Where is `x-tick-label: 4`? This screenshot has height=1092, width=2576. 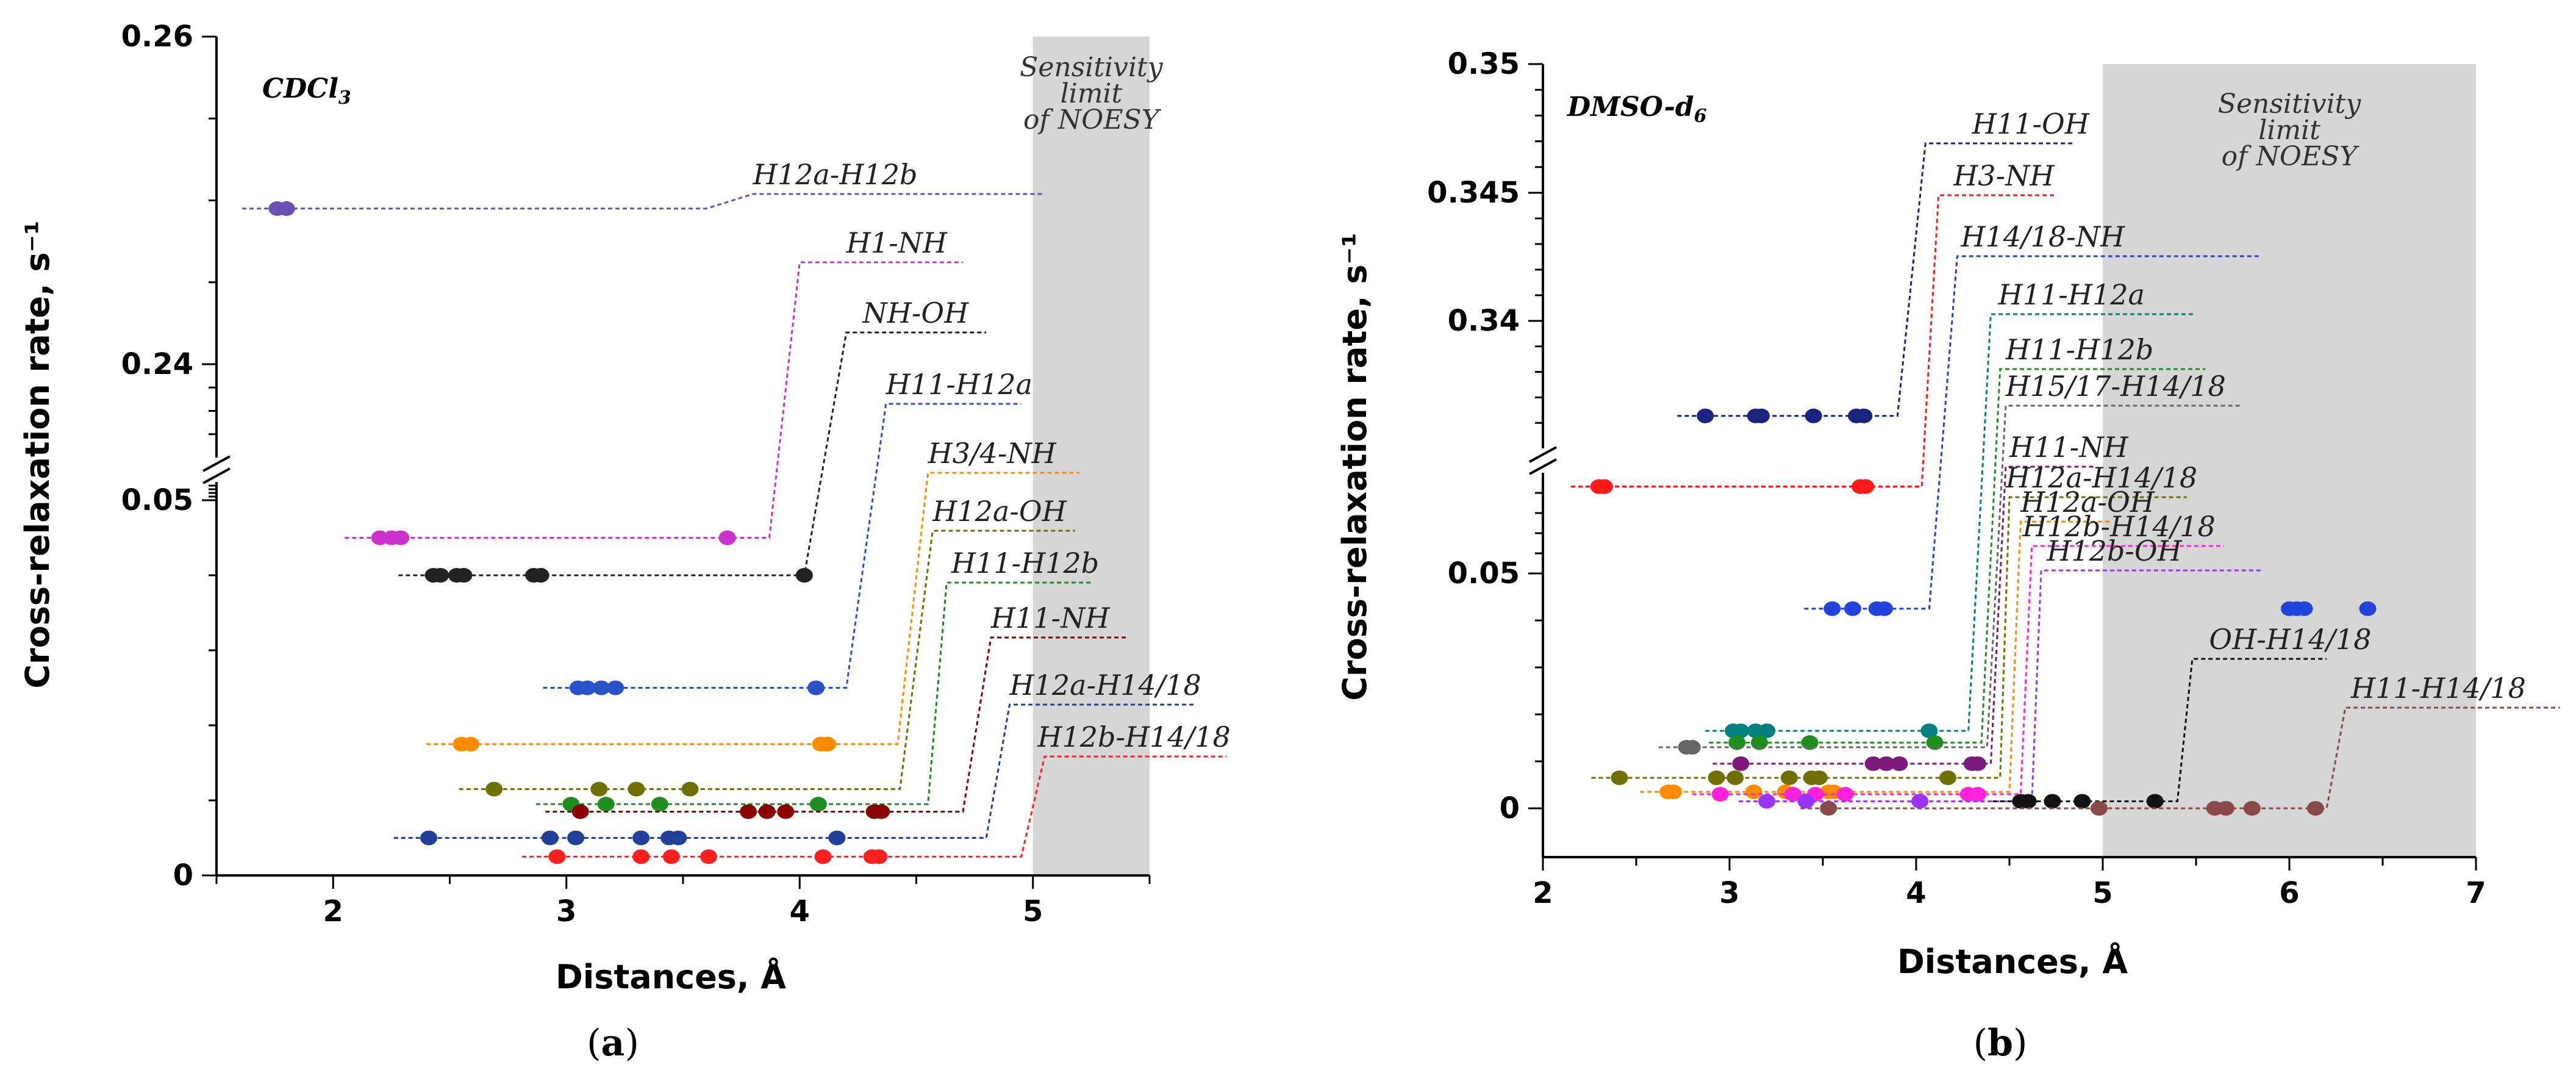 x-tick-label: 4 is located at coordinates (1916, 893).